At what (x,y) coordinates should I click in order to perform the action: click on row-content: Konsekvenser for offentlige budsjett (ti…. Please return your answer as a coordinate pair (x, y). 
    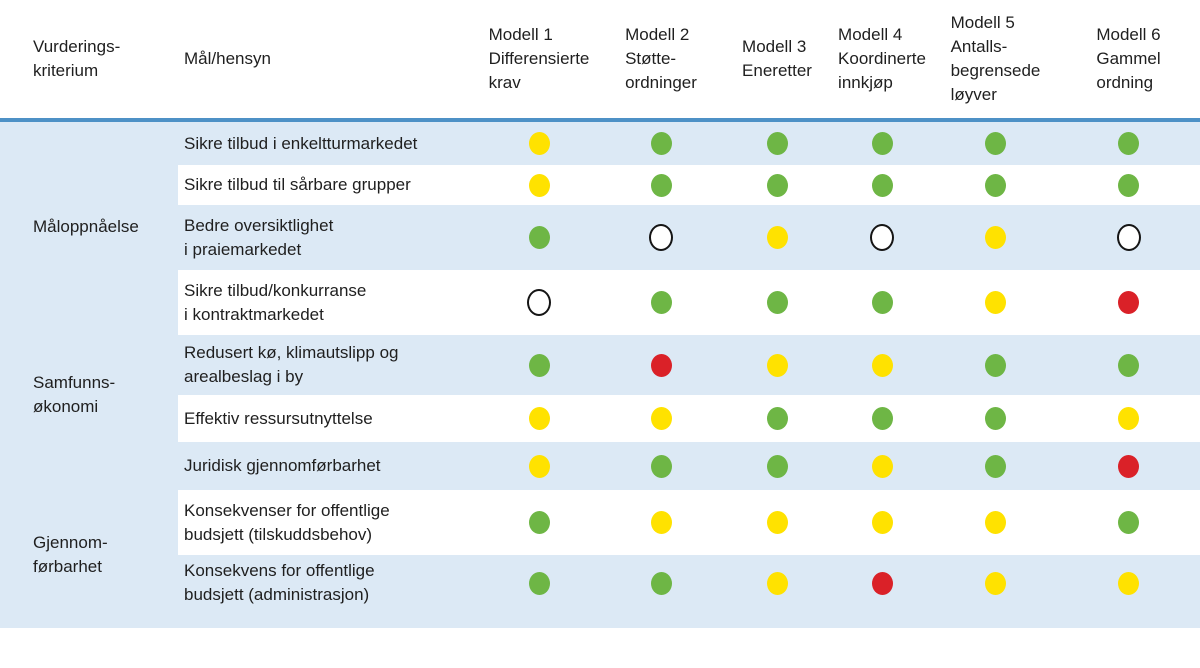
    Looking at the image, I should click on (689, 522).